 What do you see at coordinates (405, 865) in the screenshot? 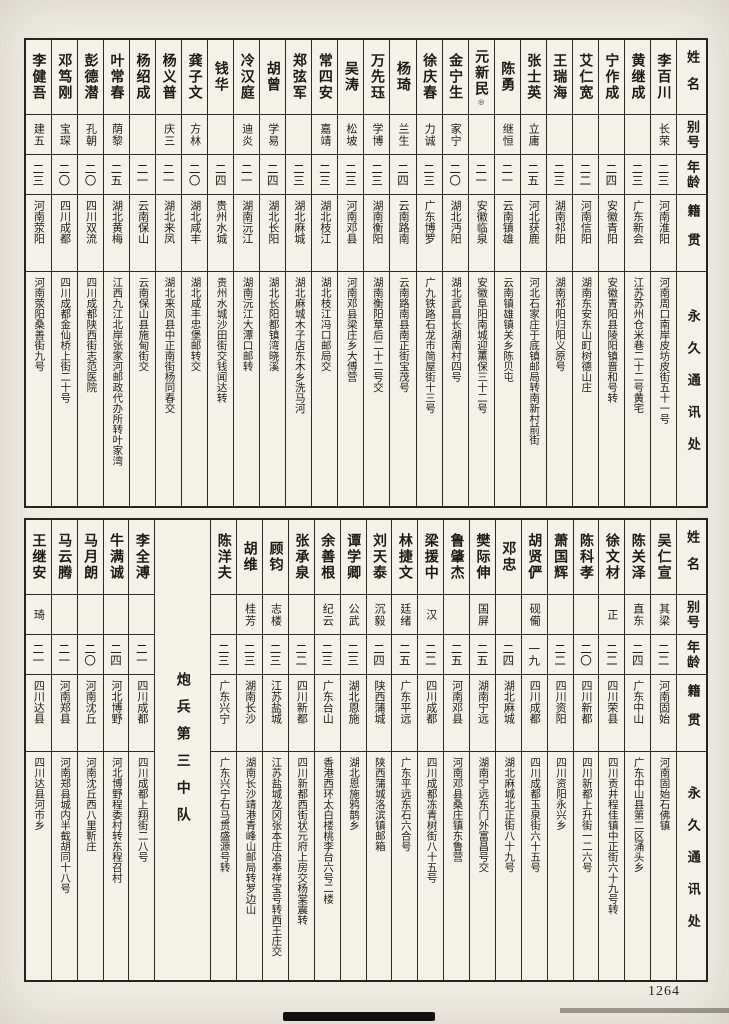
I see `person-address: 广东平远东石六合号` at bounding box center [405, 865].